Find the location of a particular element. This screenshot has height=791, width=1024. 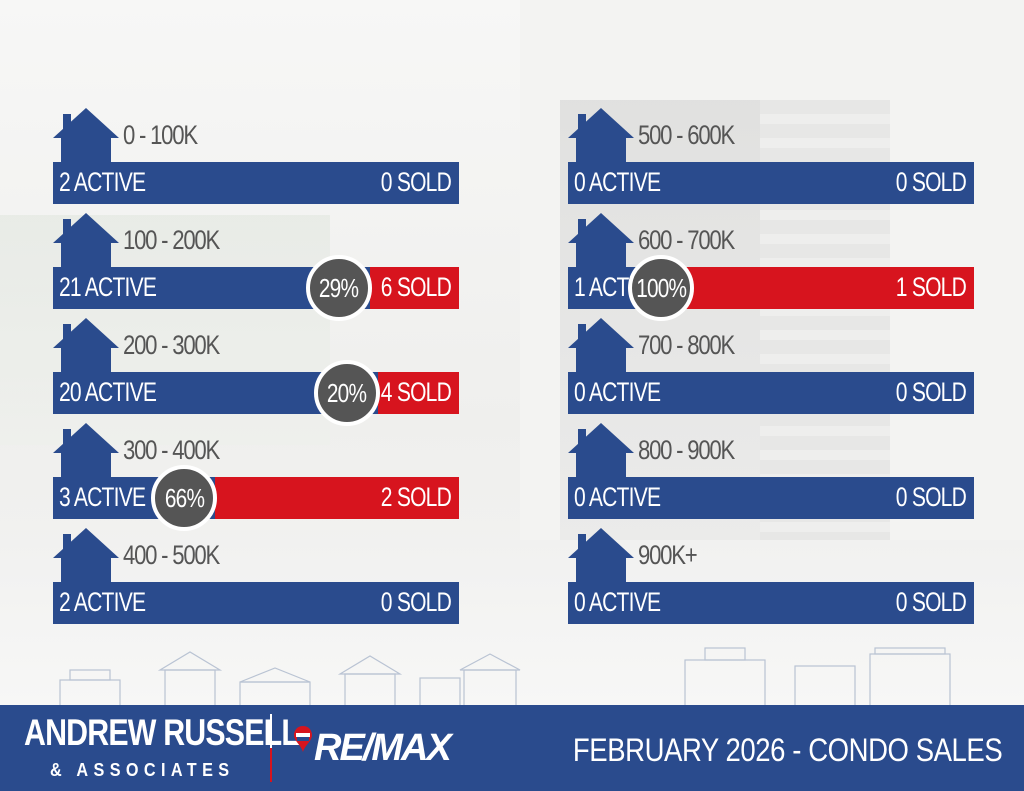

price-range-label: 900K+ is located at coordinates (668, 555).